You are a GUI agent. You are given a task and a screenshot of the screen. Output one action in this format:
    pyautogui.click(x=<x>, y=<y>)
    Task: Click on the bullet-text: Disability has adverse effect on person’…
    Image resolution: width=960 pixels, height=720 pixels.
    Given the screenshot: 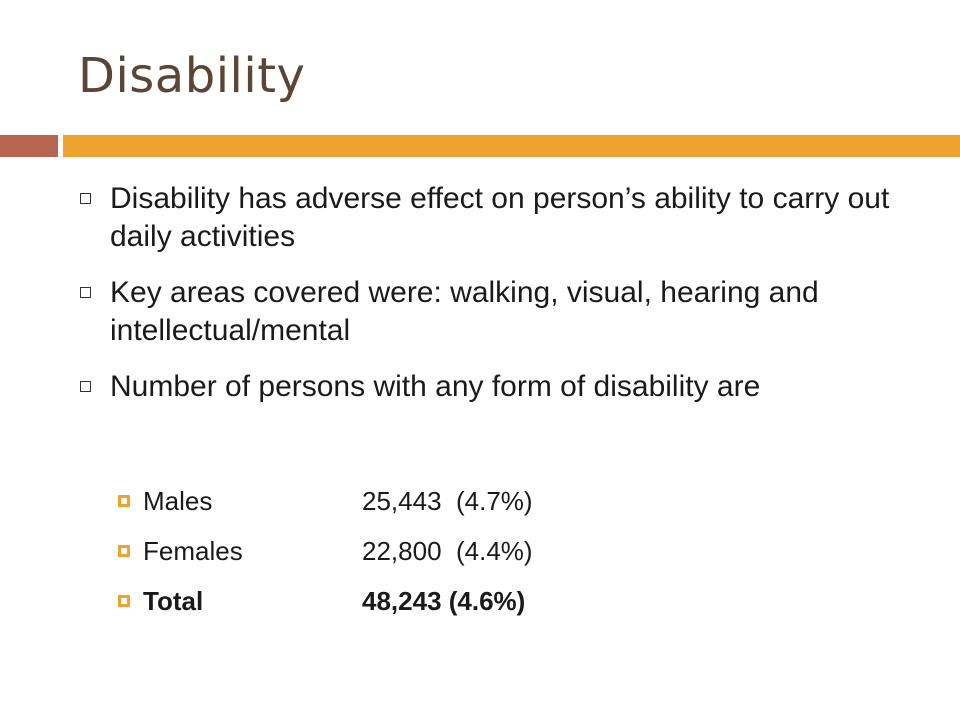 What is the action you would take?
    pyautogui.click(x=500, y=217)
    